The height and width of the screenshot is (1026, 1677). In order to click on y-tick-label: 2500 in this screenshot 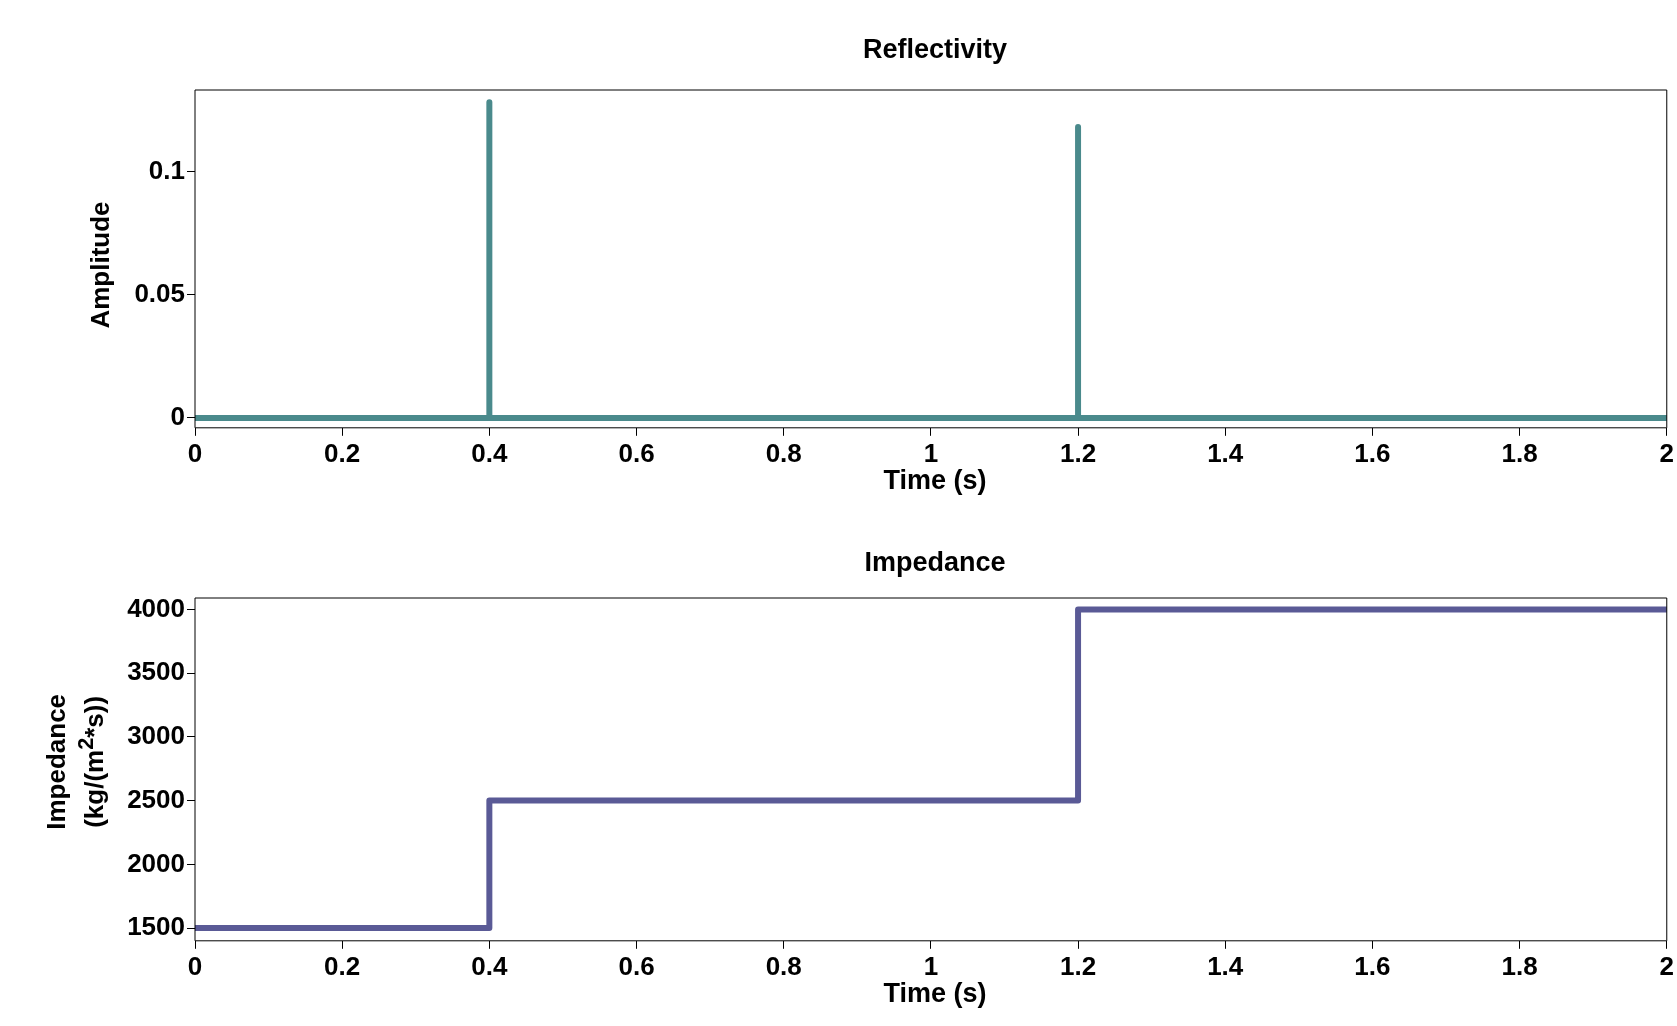, I will do `click(156, 798)`.